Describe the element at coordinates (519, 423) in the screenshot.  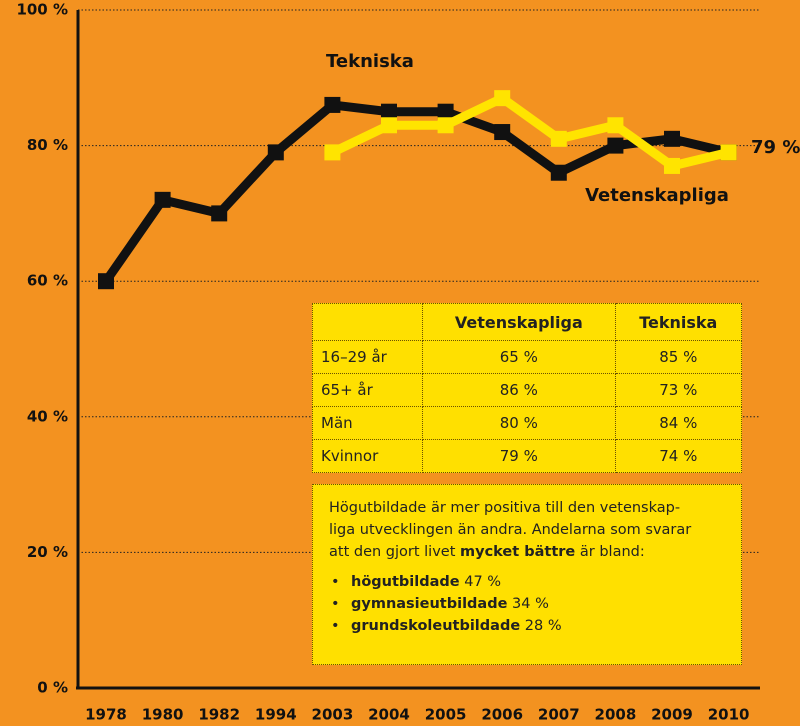
I see `value-cell: 80 %` at that location.